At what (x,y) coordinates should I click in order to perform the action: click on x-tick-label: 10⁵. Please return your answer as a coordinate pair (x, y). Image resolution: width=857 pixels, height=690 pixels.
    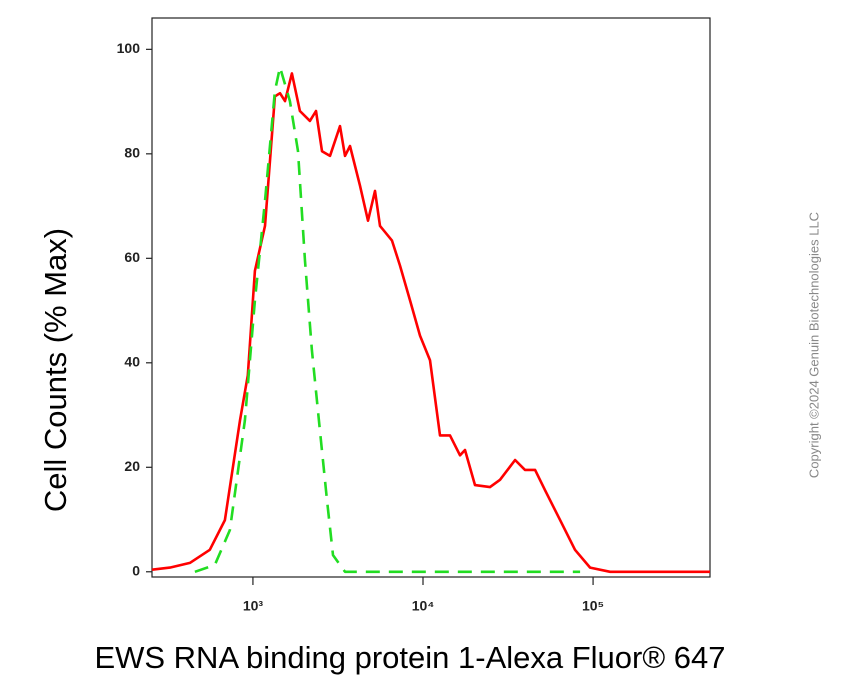
    Looking at the image, I should click on (593, 606).